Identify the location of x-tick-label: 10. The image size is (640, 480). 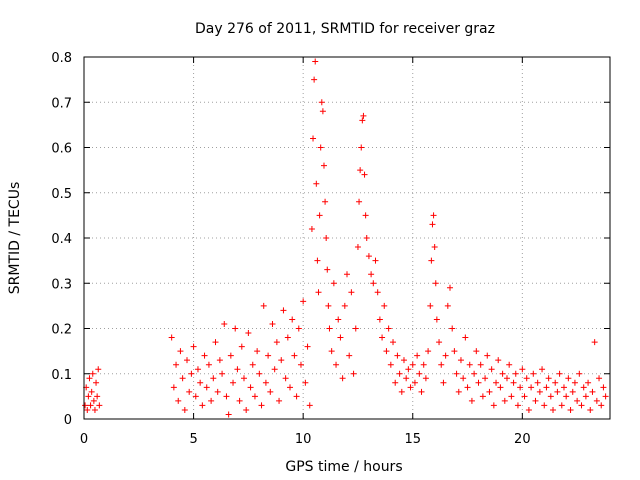
(303, 439).